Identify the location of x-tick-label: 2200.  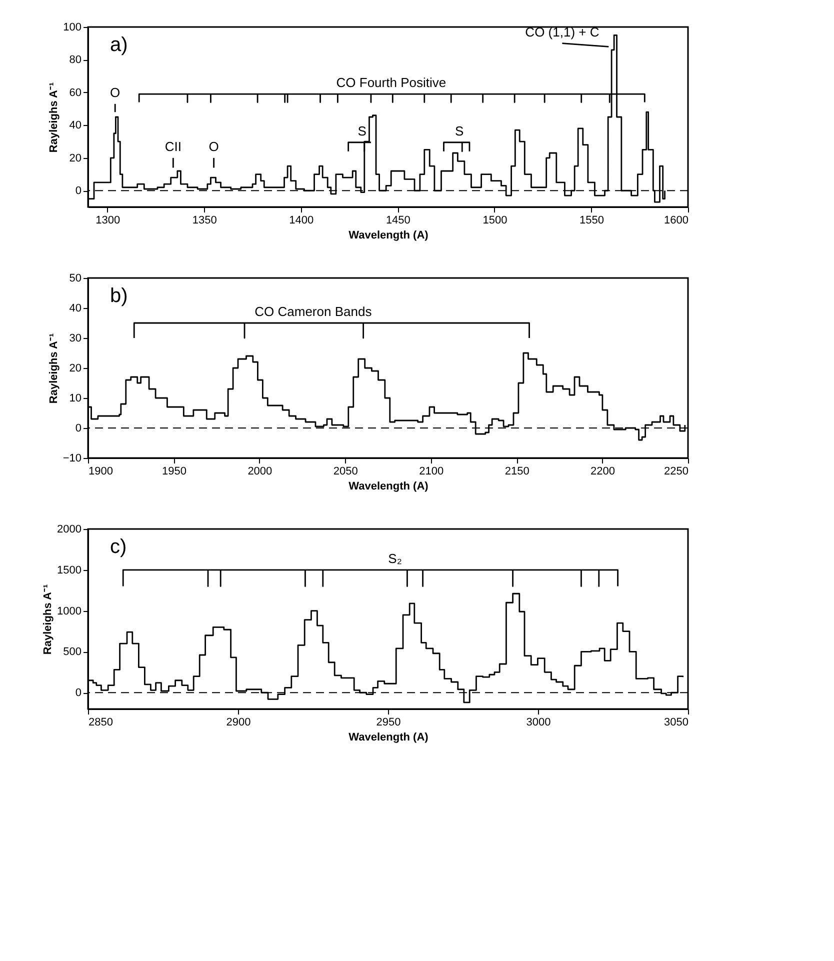
(603, 472).